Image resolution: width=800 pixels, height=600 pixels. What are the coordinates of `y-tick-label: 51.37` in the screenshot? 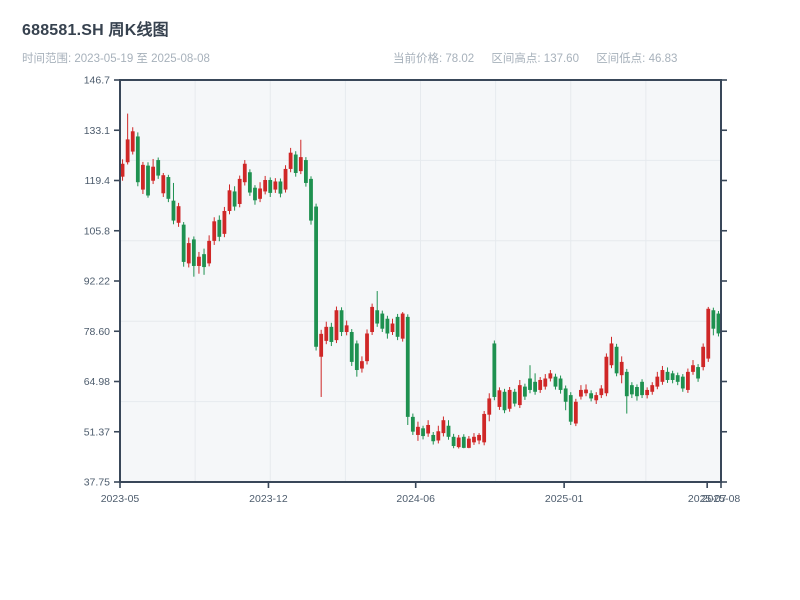 It's located at (97, 432).